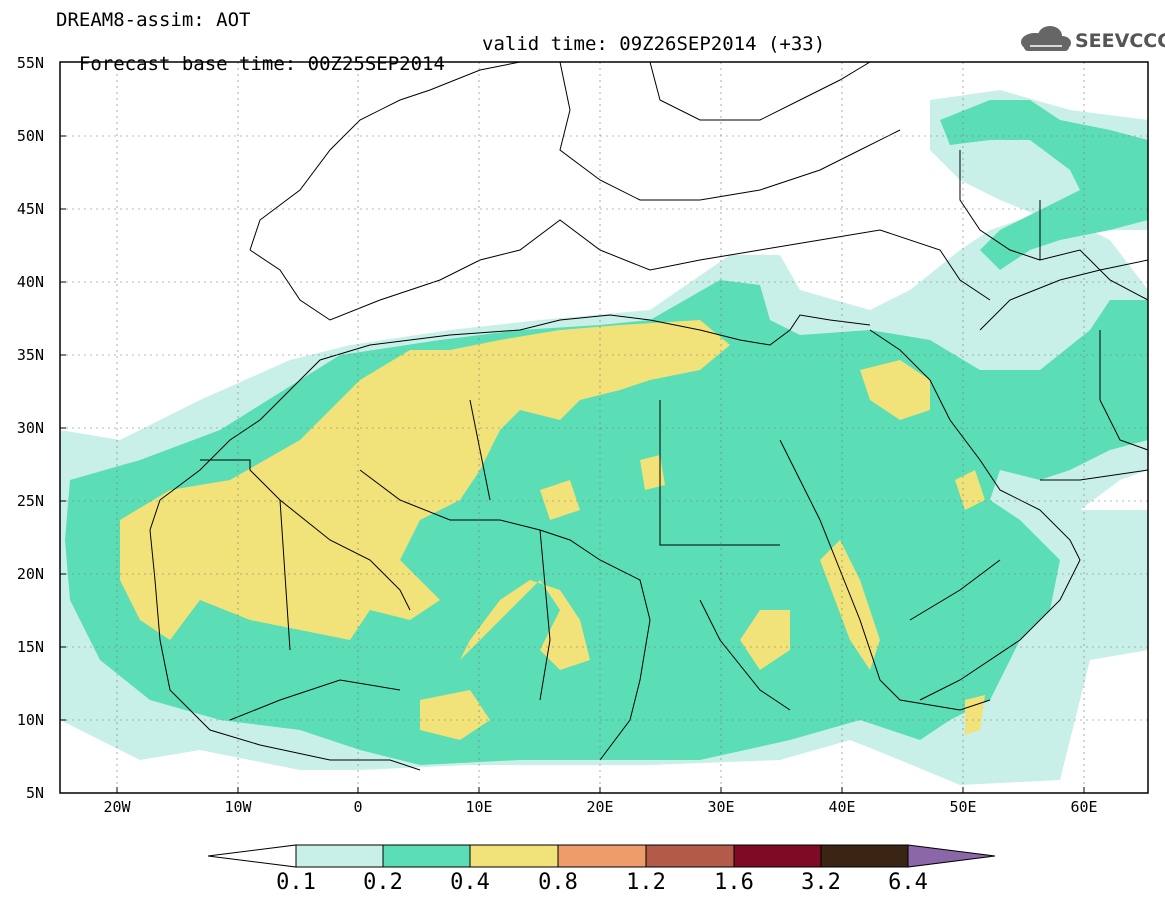 The height and width of the screenshot is (905, 1165). I want to click on lat-label: 45N, so click(30, 209).